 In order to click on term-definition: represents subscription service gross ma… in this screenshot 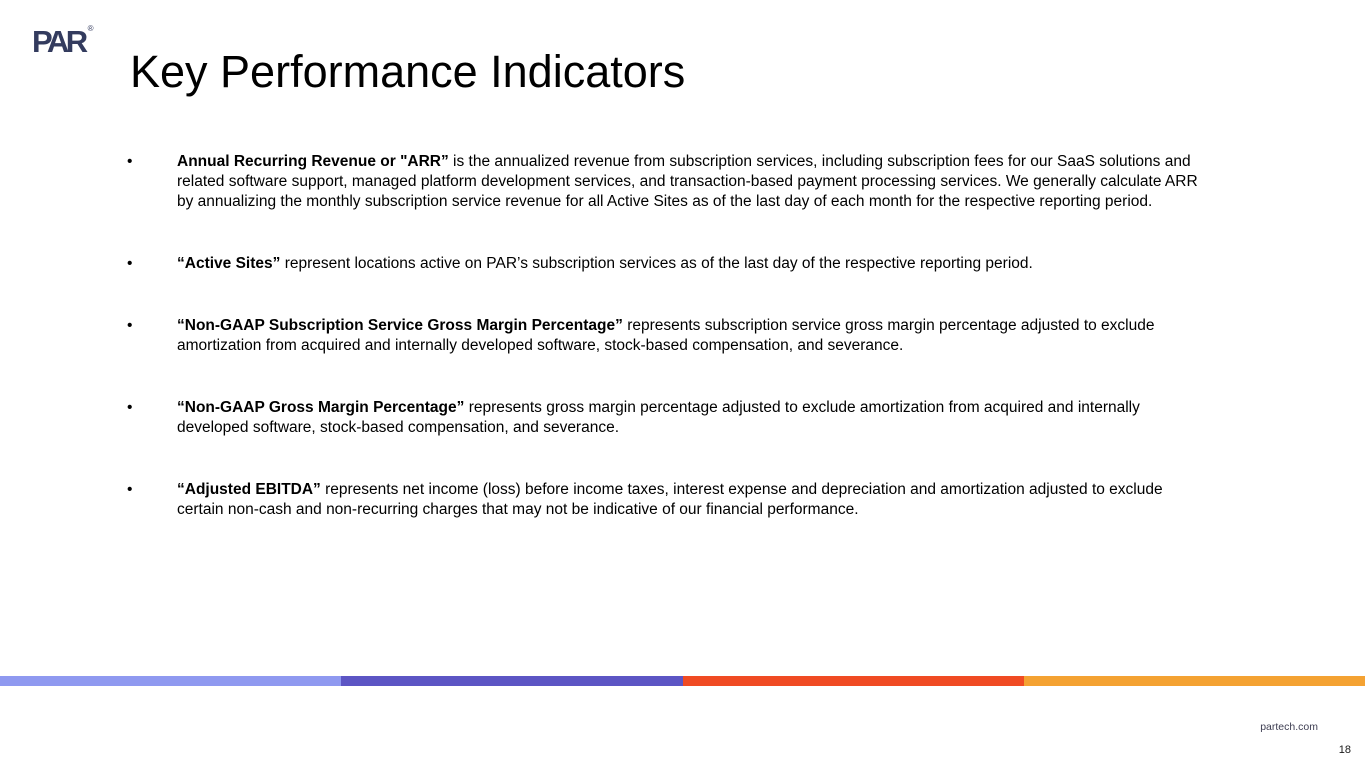, I will do `click(666, 335)`.